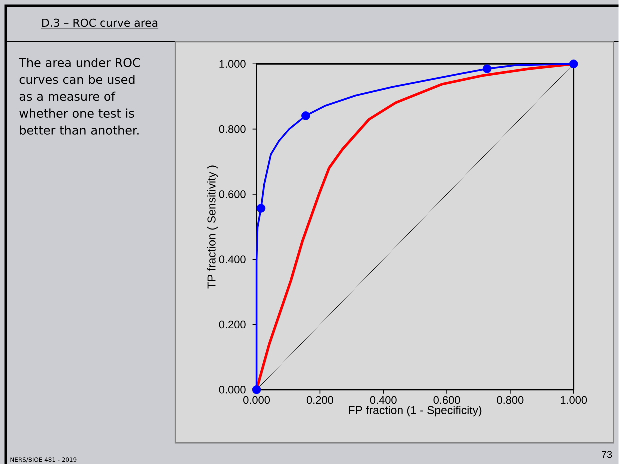 The image size is (620, 465). What do you see at coordinates (79, 96) in the screenshot?
I see `text: The area under ROC curves can be used as a measure of whether one test is better than another.` at bounding box center [79, 96].